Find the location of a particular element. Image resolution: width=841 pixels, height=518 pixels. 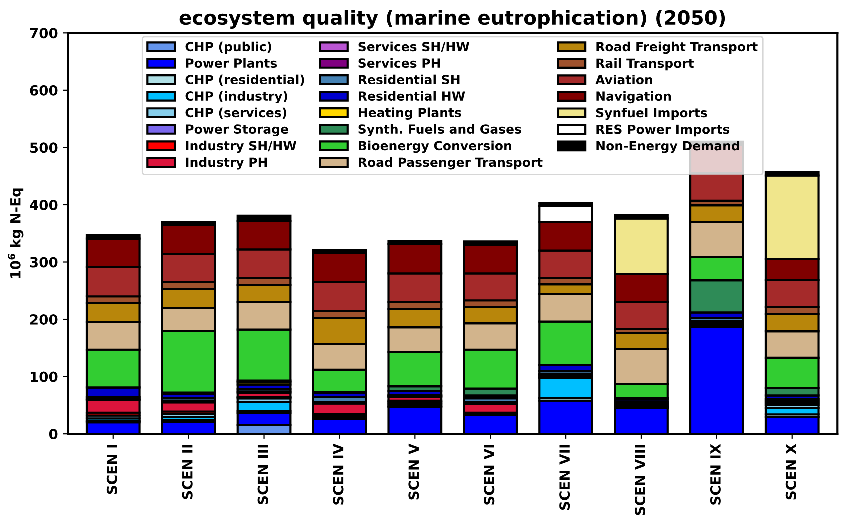

legend-label: Bioenergy Conversion is located at coordinates (435, 147).